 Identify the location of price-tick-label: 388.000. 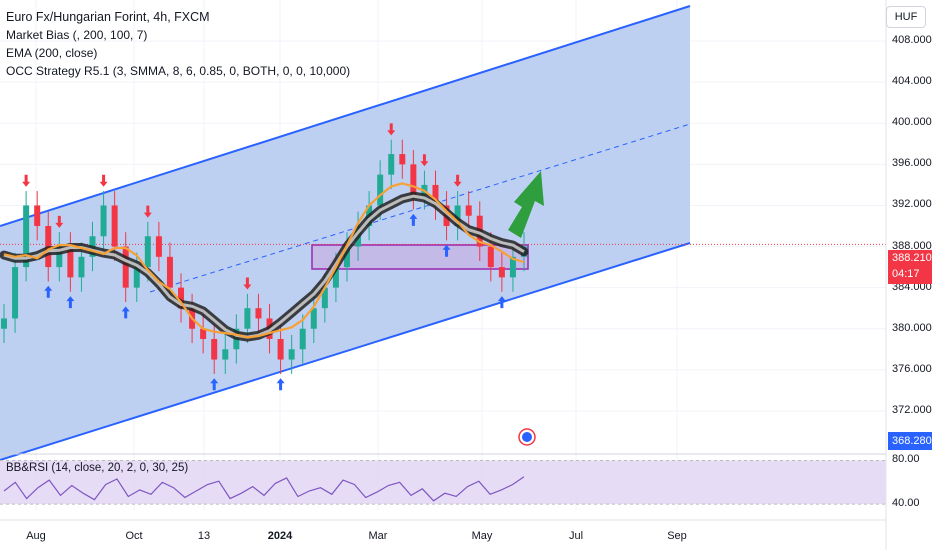
(912, 245).